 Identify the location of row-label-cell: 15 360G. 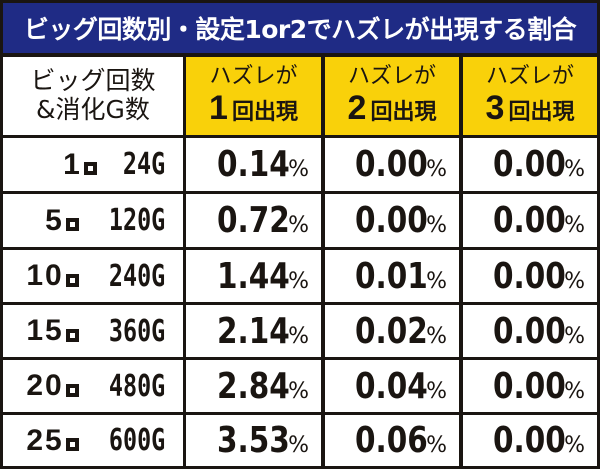
(93, 331).